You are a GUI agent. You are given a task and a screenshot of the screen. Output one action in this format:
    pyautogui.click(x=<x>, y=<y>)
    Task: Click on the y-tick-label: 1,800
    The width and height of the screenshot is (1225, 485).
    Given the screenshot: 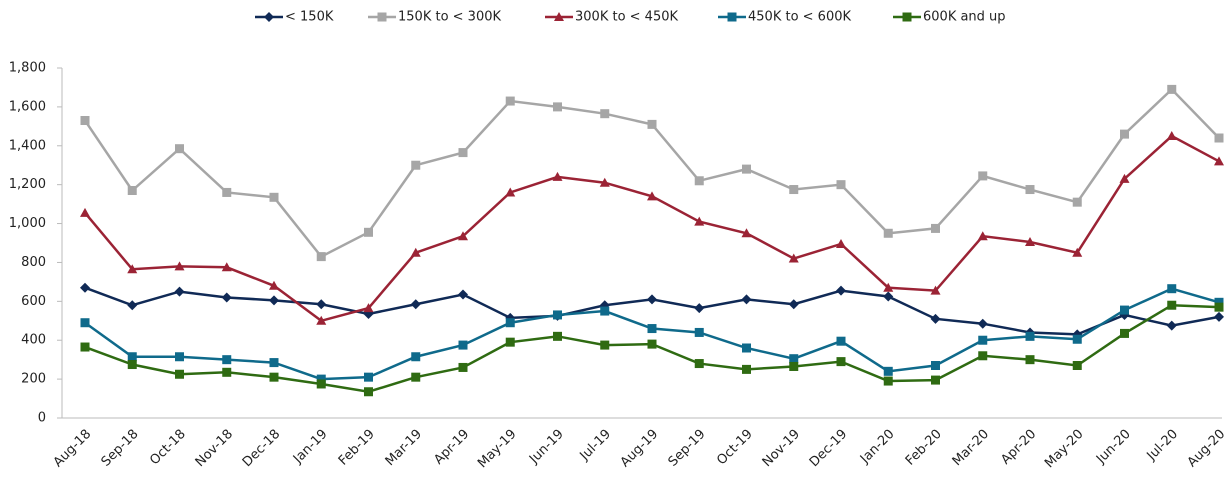 What is the action you would take?
    pyautogui.click(x=27, y=68)
    